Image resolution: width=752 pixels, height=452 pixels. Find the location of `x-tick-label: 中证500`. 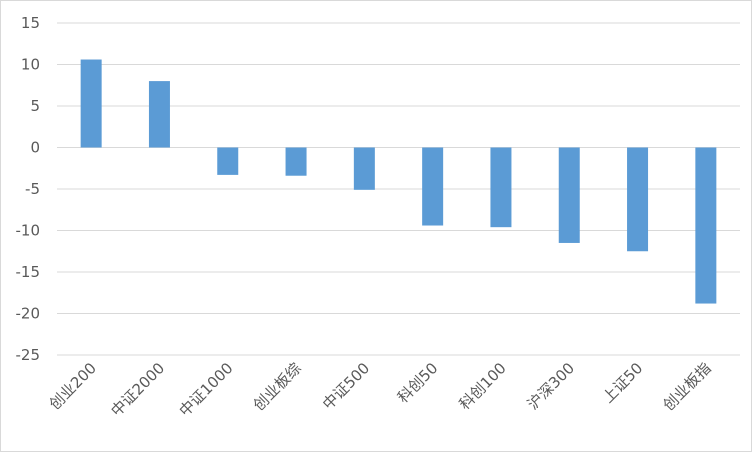

x-tick-label: 中证500 is located at coordinates (346, 386).